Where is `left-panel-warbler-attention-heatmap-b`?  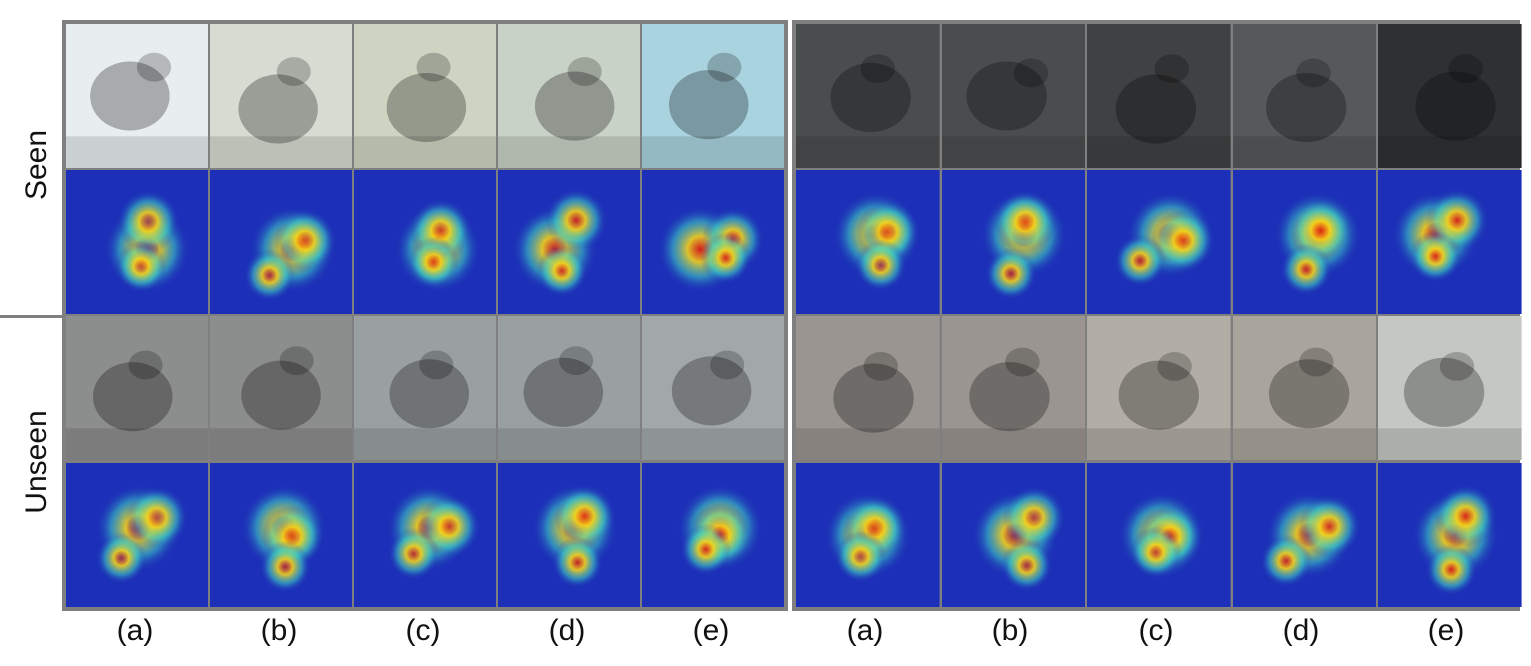
left-panel-warbler-attention-heatmap-b is located at coordinates (281, 242).